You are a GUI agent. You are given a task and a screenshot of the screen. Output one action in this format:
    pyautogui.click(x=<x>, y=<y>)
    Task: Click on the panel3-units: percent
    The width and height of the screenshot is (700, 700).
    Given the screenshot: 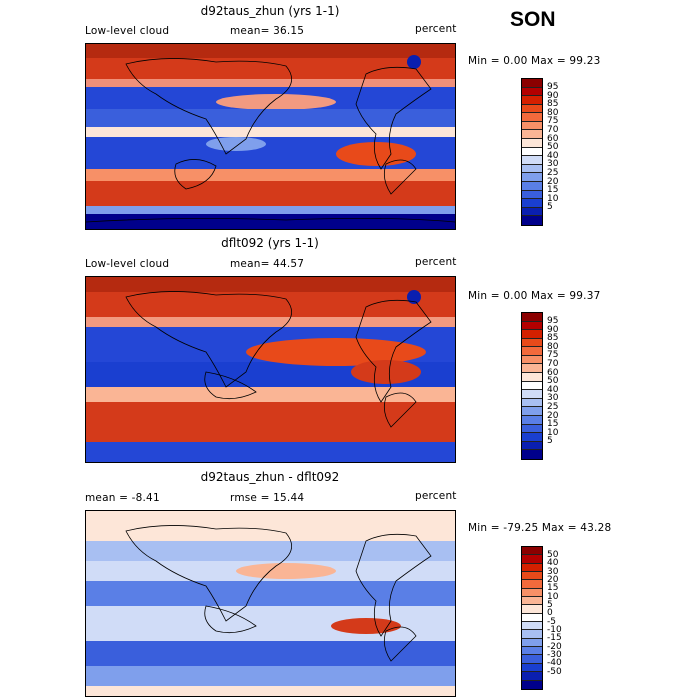 What is the action you would take?
    pyautogui.click(x=436, y=496)
    